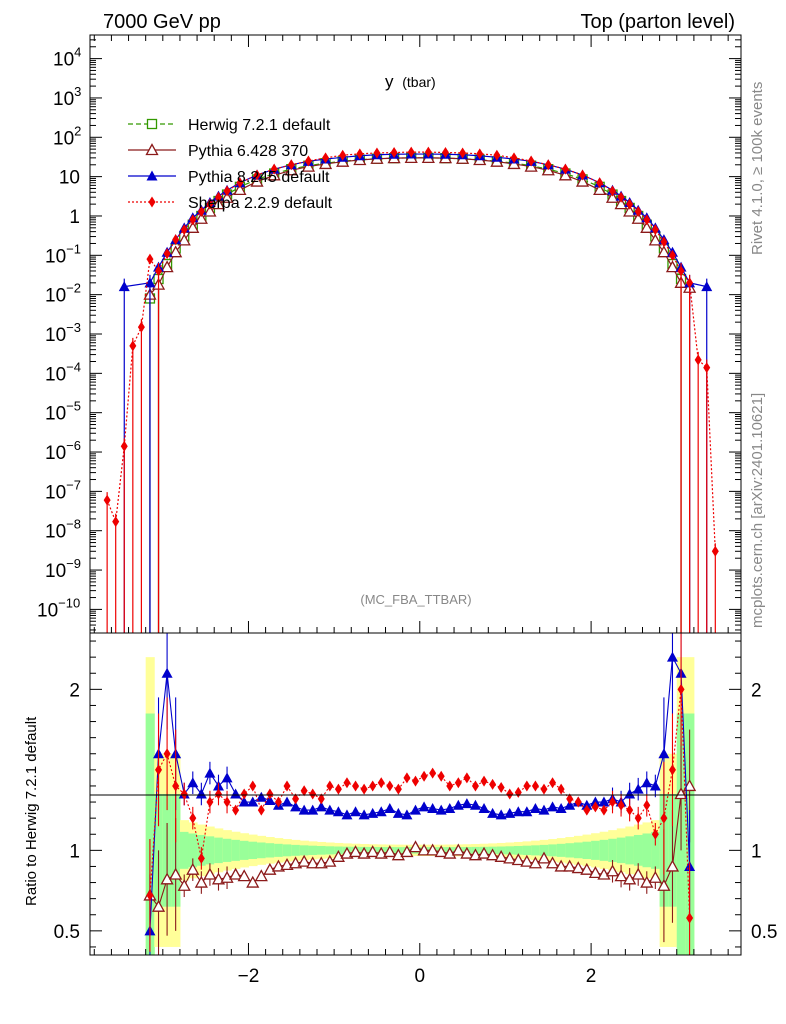 This screenshot has height=1024, width=786. What do you see at coordinates (248, 151) in the screenshot?
I see `legend-label: Pythia 6.428 370` at bounding box center [248, 151].